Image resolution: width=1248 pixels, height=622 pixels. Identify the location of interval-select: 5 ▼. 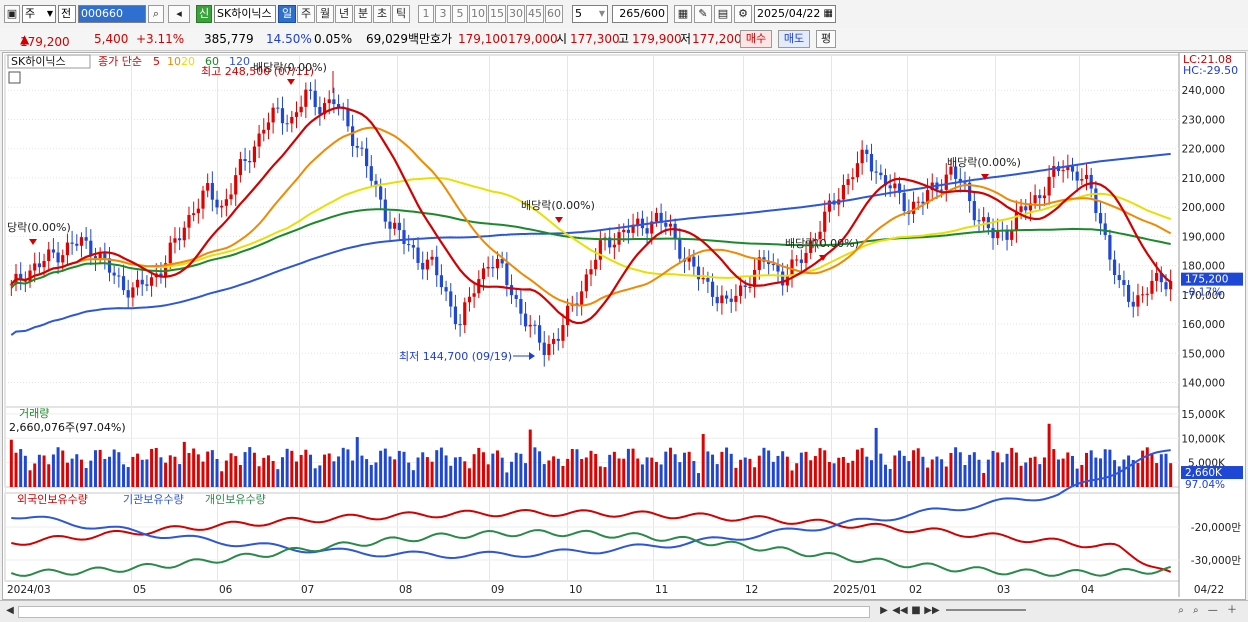
(590, 14).